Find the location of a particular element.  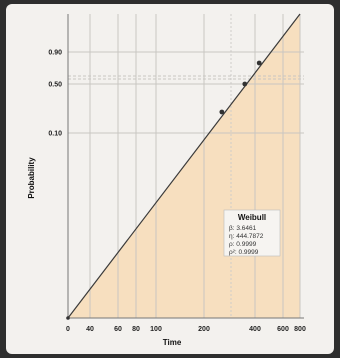

x-tick-label: 400 is located at coordinates (255, 329).